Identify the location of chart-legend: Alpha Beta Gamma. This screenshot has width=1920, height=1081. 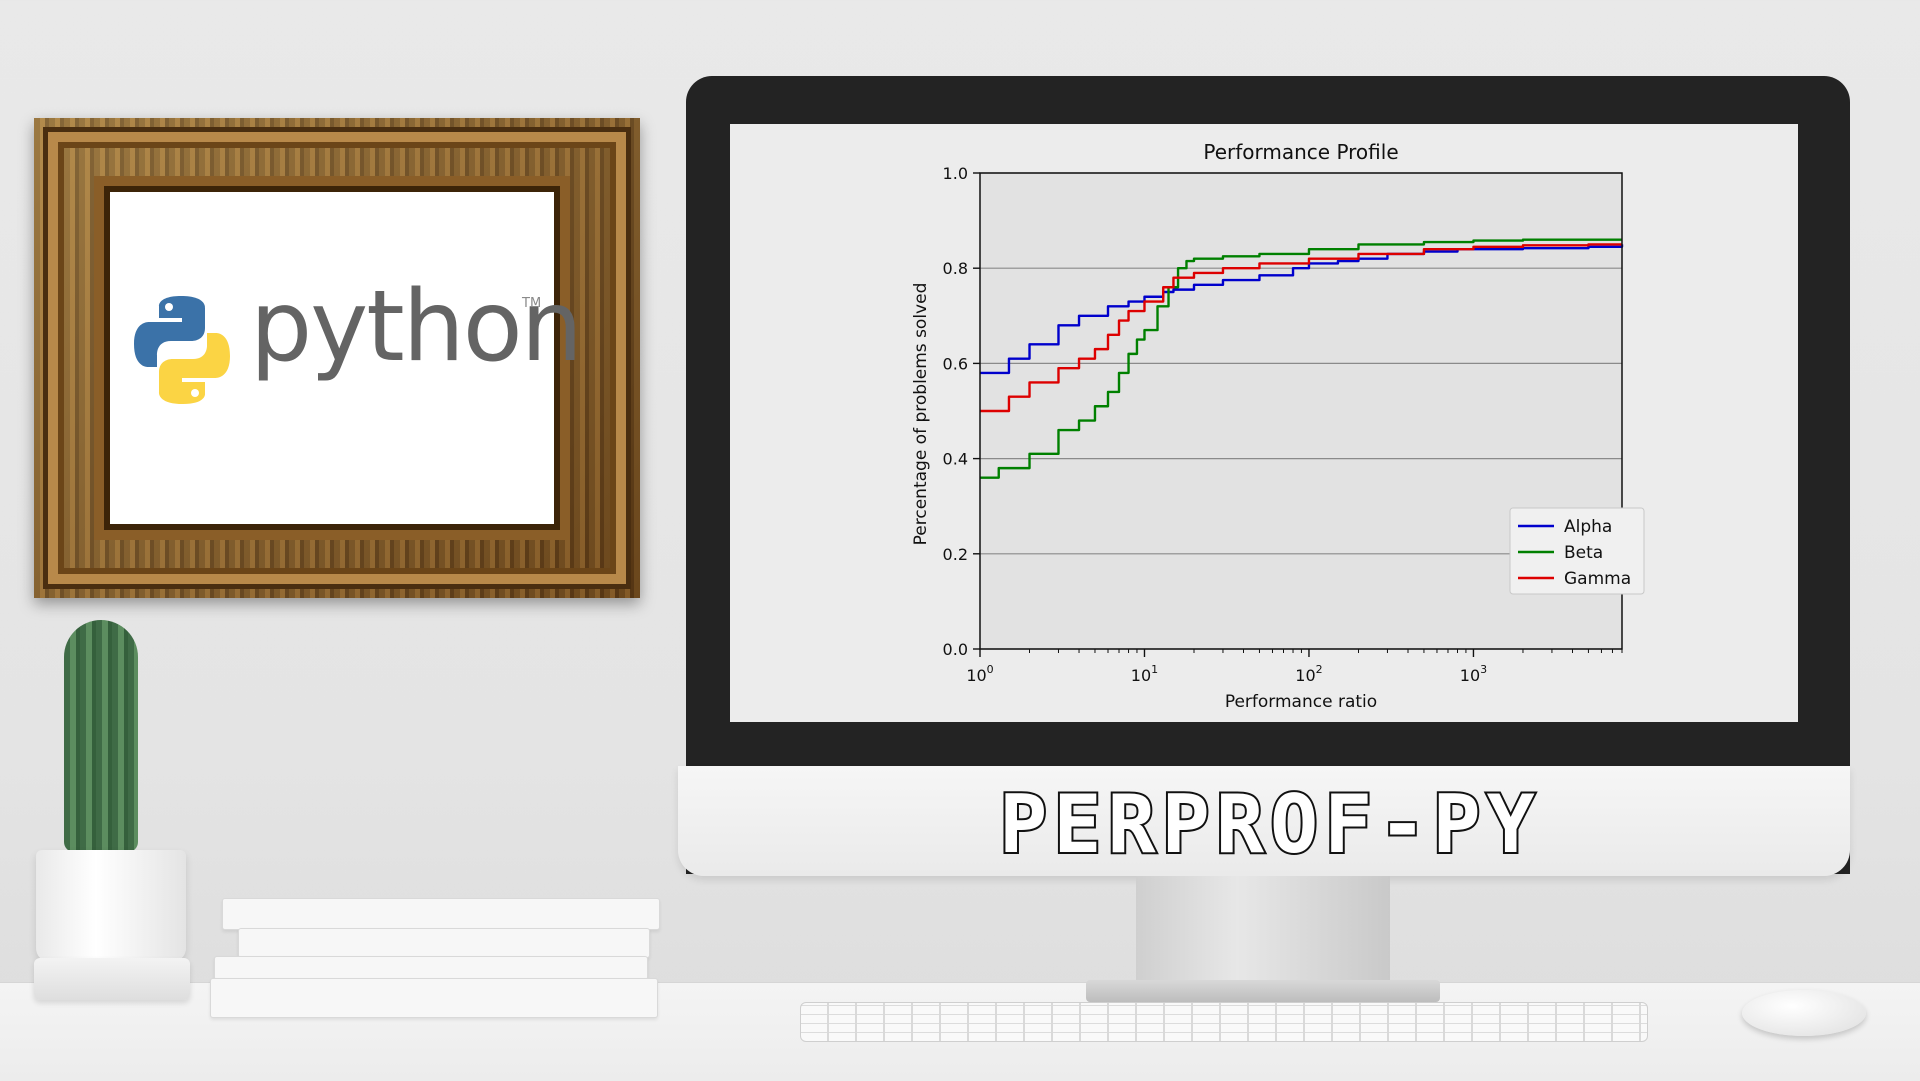
(1577, 551).